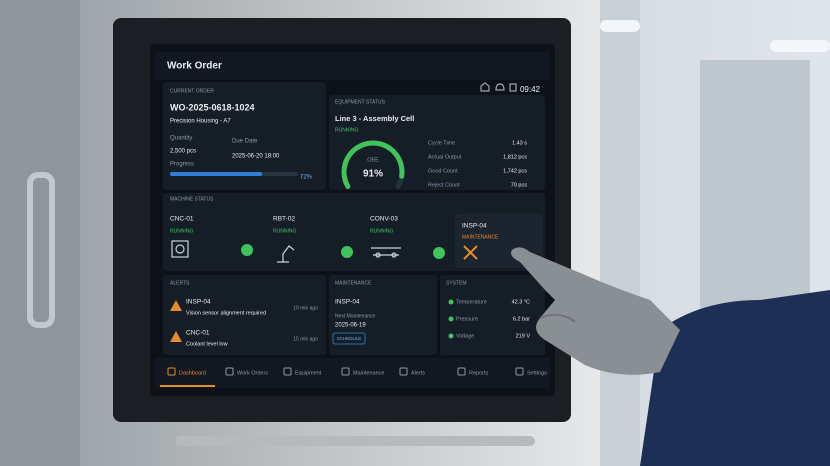 The width and height of the screenshot is (830, 466). What do you see at coordinates (519, 143) in the screenshot?
I see `metric-value: 1.43 s` at bounding box center [519, 143].